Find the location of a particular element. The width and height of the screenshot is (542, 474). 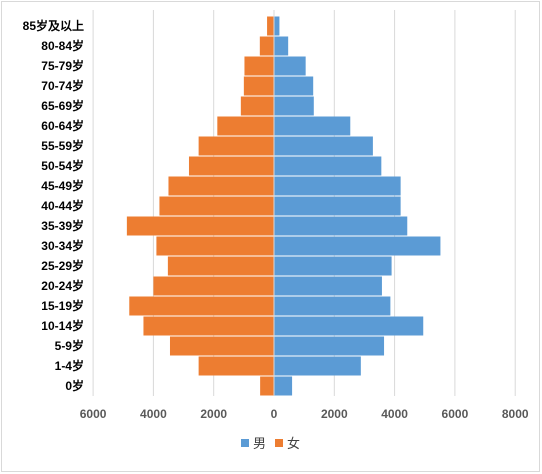

legend-label-1: 女 is located at coordinates (293, 444).